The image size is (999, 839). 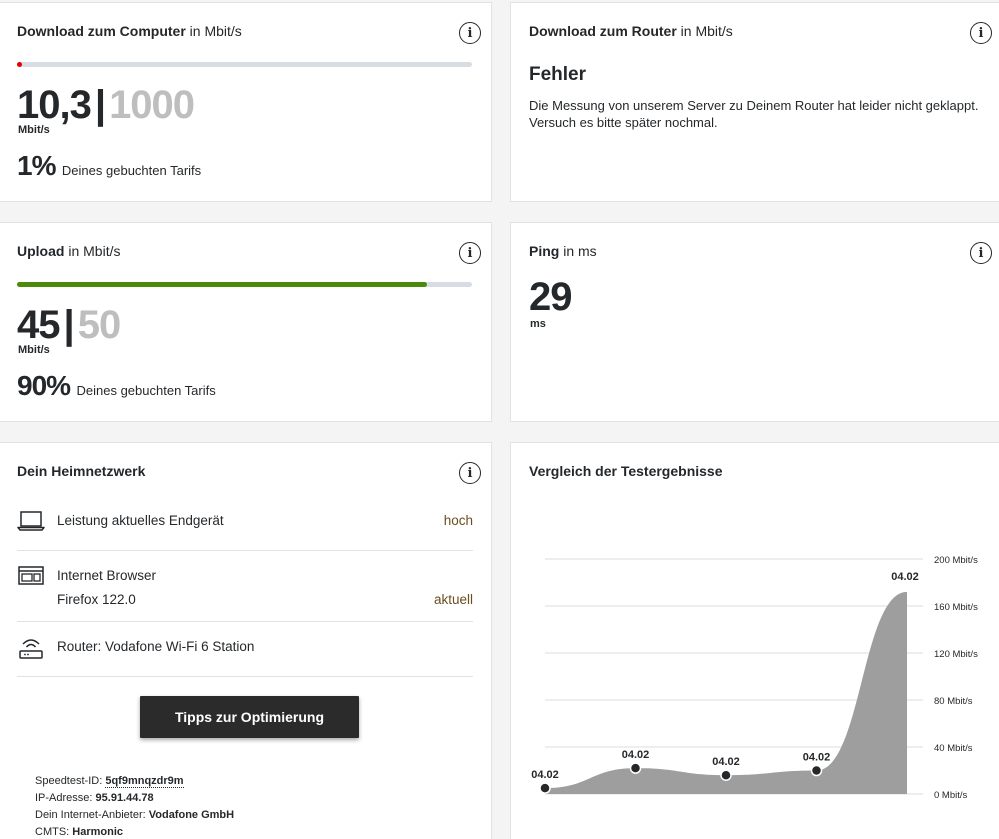 I want to click on cmts-row: CMTS: Harmonic, so click(x=134, y=831).